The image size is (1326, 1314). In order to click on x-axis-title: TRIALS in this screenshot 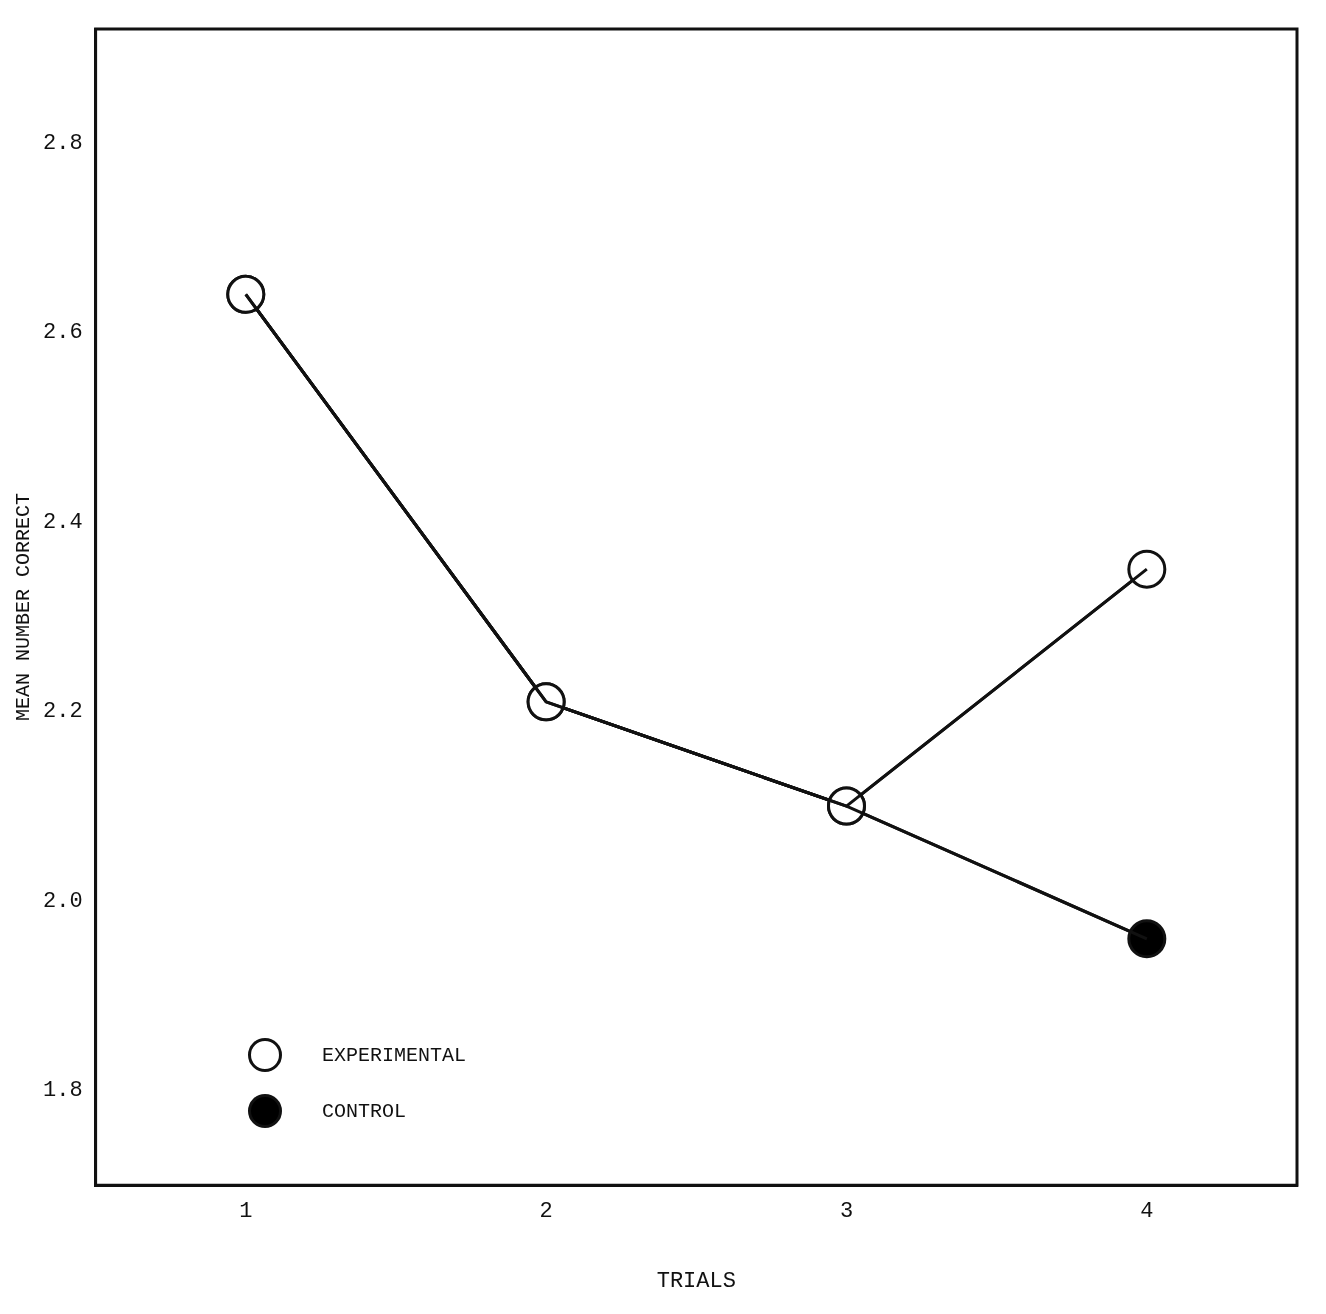, I will do `click(696, 1281)`.